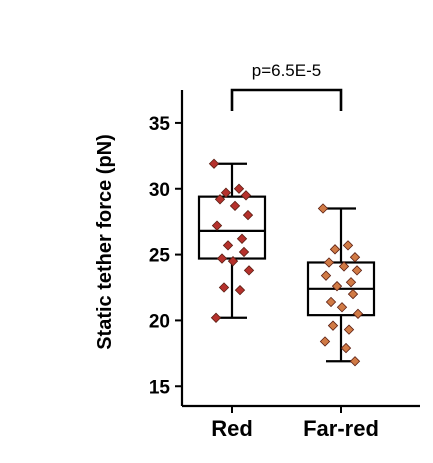 Image resolution: width=433 pixels, height=463 pixels. What do you see at coordinates (160, 124) in the screenshot?
I see `y-tick-label: 35` at bounding box center [160, 124].